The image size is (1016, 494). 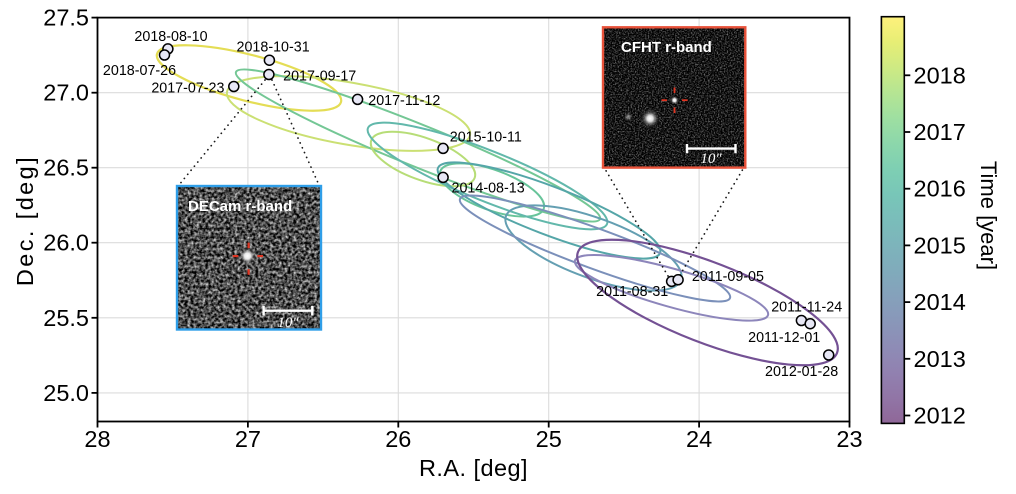 I want to click on svg-text: 24, so click(x=699, y=439).